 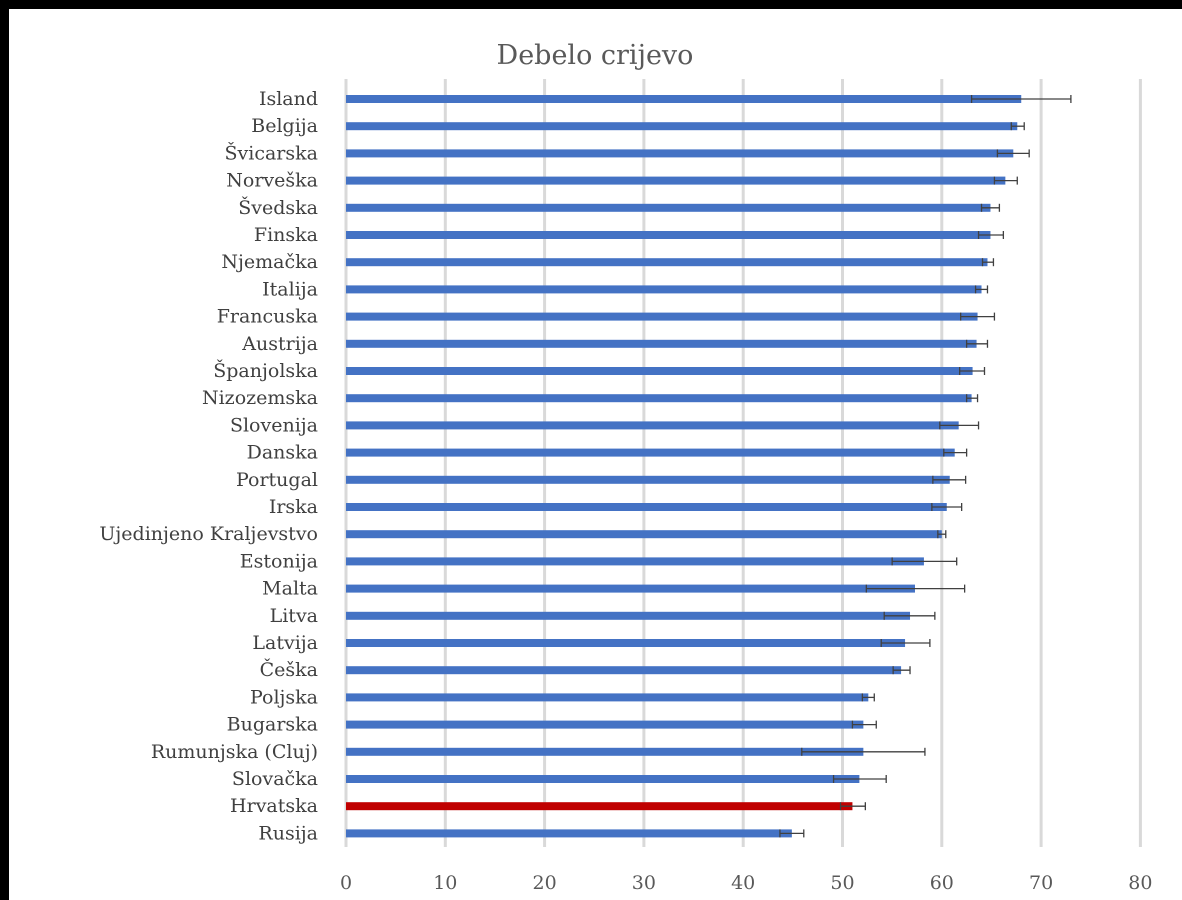 I want to click on category-label: Portugal, so click(x=277, y=480).